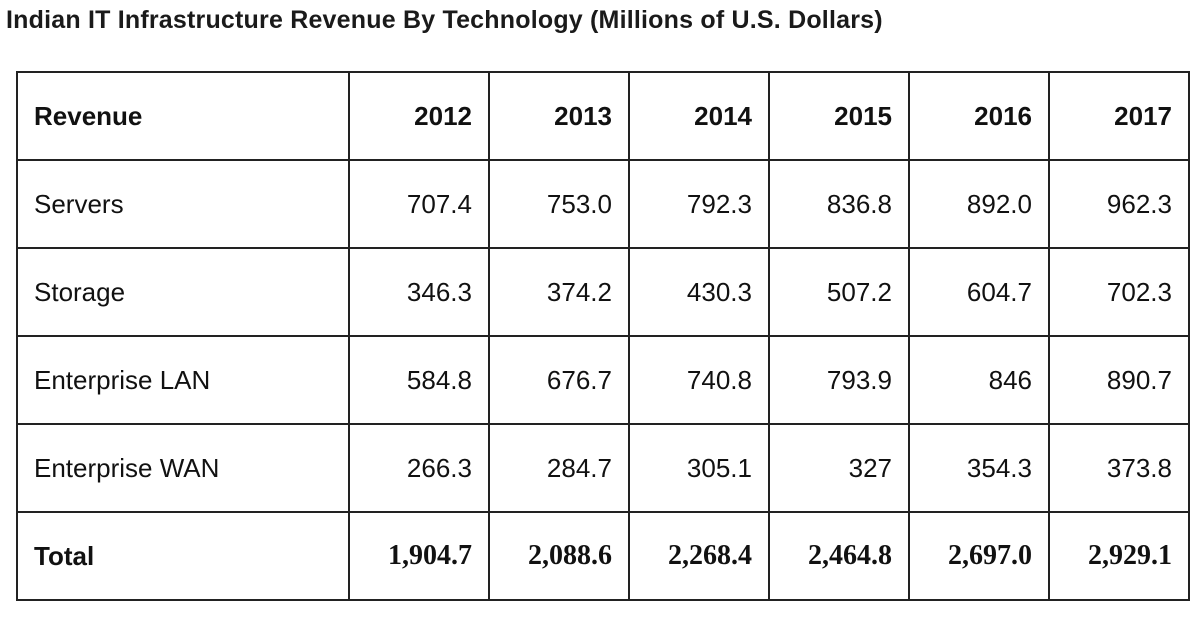 The width and height of the screenshot is (1200, 641). Describe the element at coordinates (559, 380) in the screenshot. I see `table-cell: 676.7` at that location.